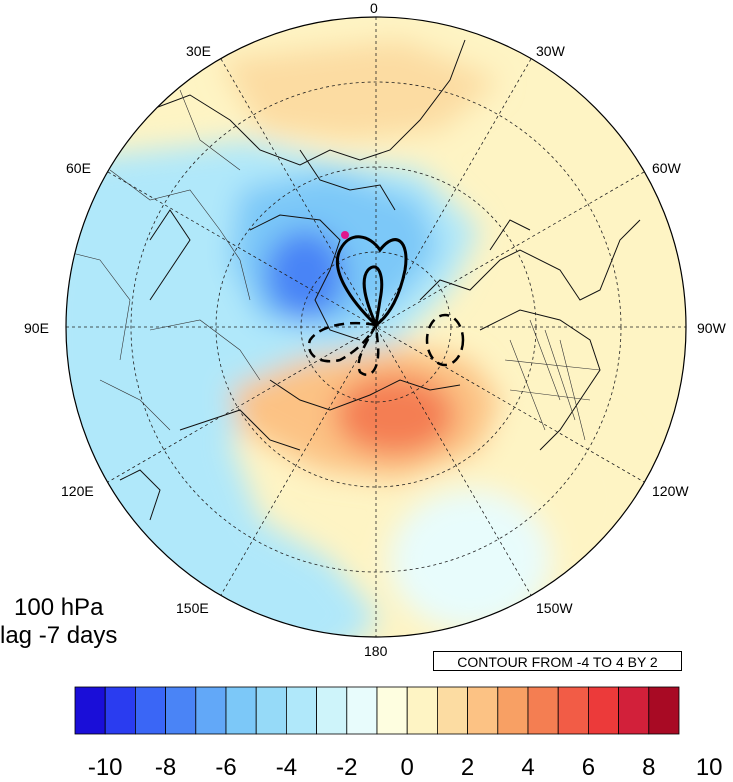 Image resolution: width=733 pixels, height=782 pixels. What do you see at coordinates (78, 168) in the screenshot?
I see `lon-label-60e: 60E` at bounding box center [78, 168].